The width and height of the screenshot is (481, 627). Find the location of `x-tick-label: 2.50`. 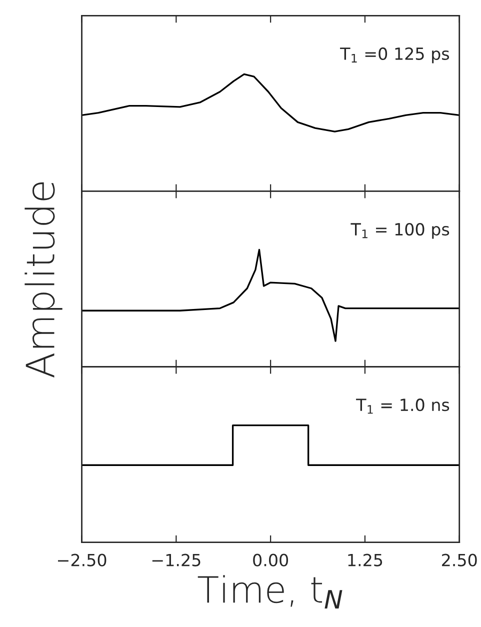

x-tick-label: 2.50 is located at coordinates (459, 560).